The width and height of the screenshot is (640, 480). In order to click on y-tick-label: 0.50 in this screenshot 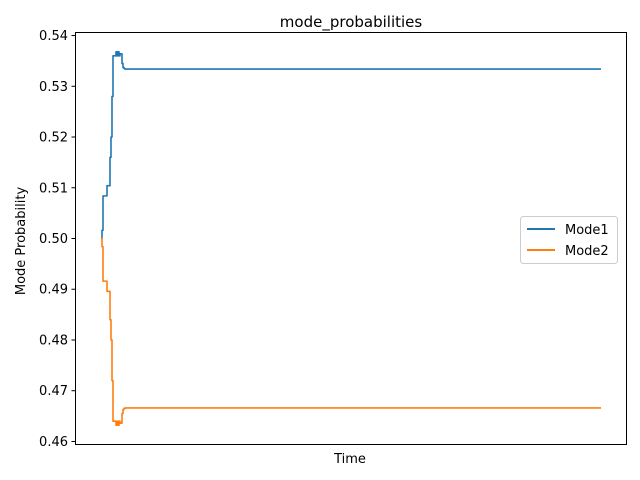, I will do `click(53, 239)`.